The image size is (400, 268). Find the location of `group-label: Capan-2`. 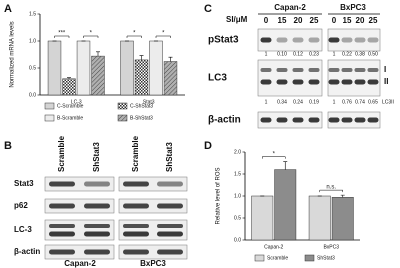

group-label: Capan-2 is located at coordinates (80, 263).